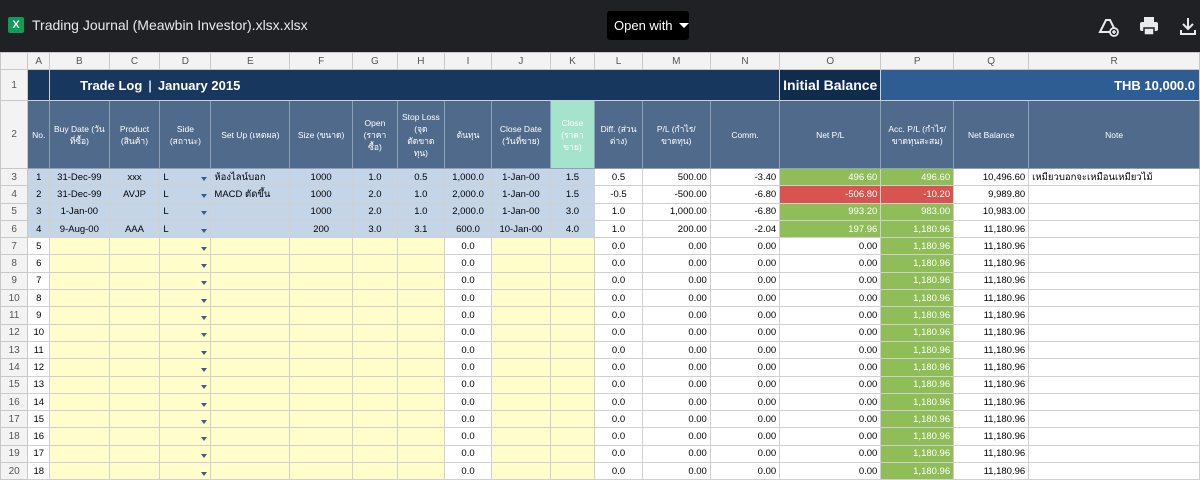 The height and width of the screenshot is (480, 1200). What do you see at coordinates (250, 177) in the screenshot?
I see `setup: ห้องไลน์บอก` at bounding box center [250, 177].